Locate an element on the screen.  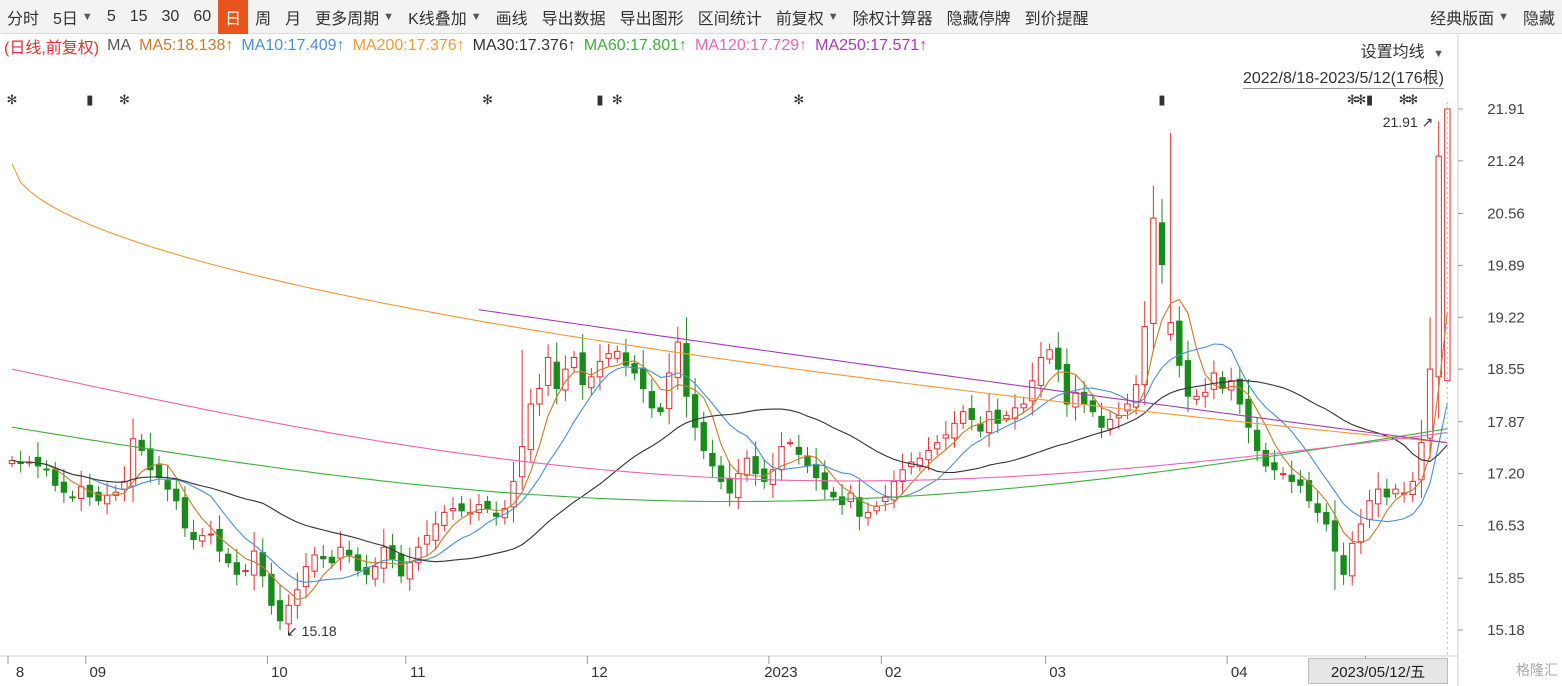
toolbar-item-label: 前复权 is located at coordinates (799, 19).